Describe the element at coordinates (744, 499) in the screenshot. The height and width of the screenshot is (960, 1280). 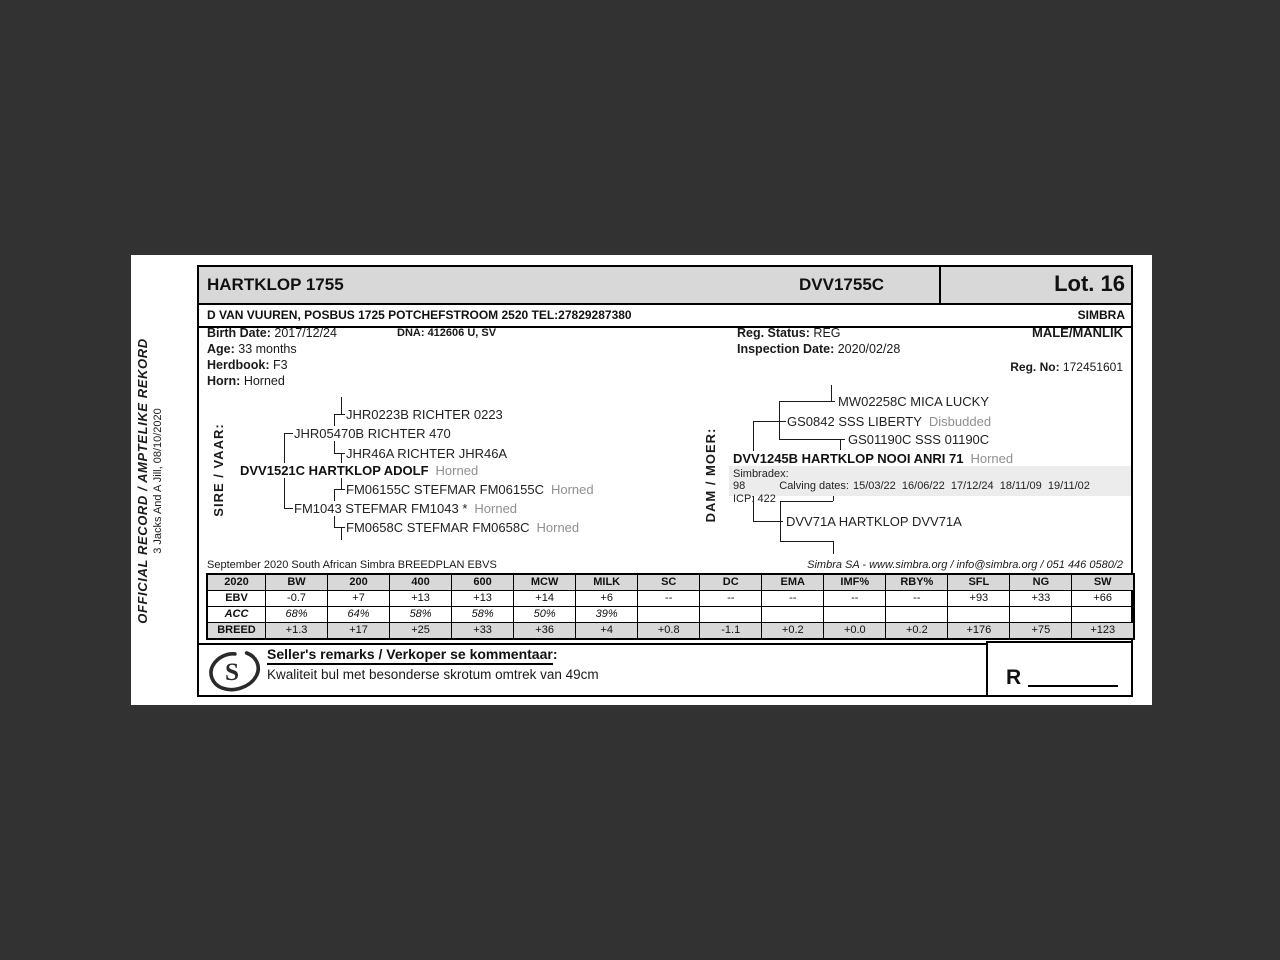
I see `icp-label: ICP:` at that location.